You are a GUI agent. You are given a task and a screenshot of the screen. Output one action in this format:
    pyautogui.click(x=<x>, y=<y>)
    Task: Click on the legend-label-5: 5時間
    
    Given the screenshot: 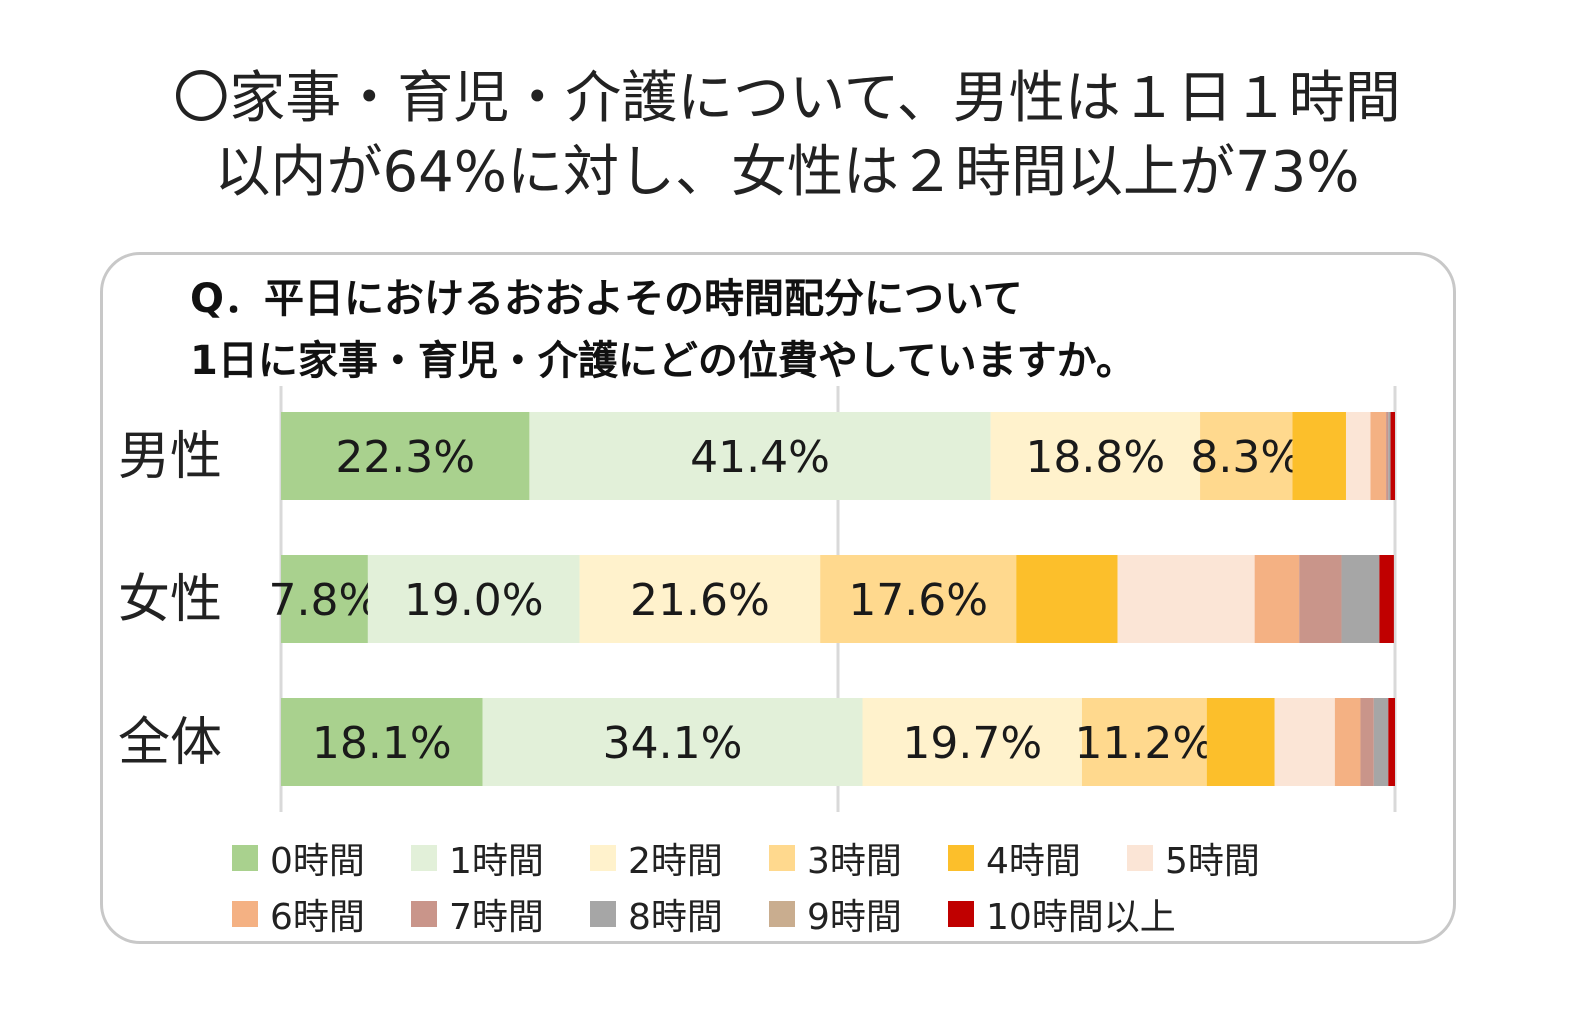 What is the action you would take?
    pyautogui.click(x=1212, y=861)
    